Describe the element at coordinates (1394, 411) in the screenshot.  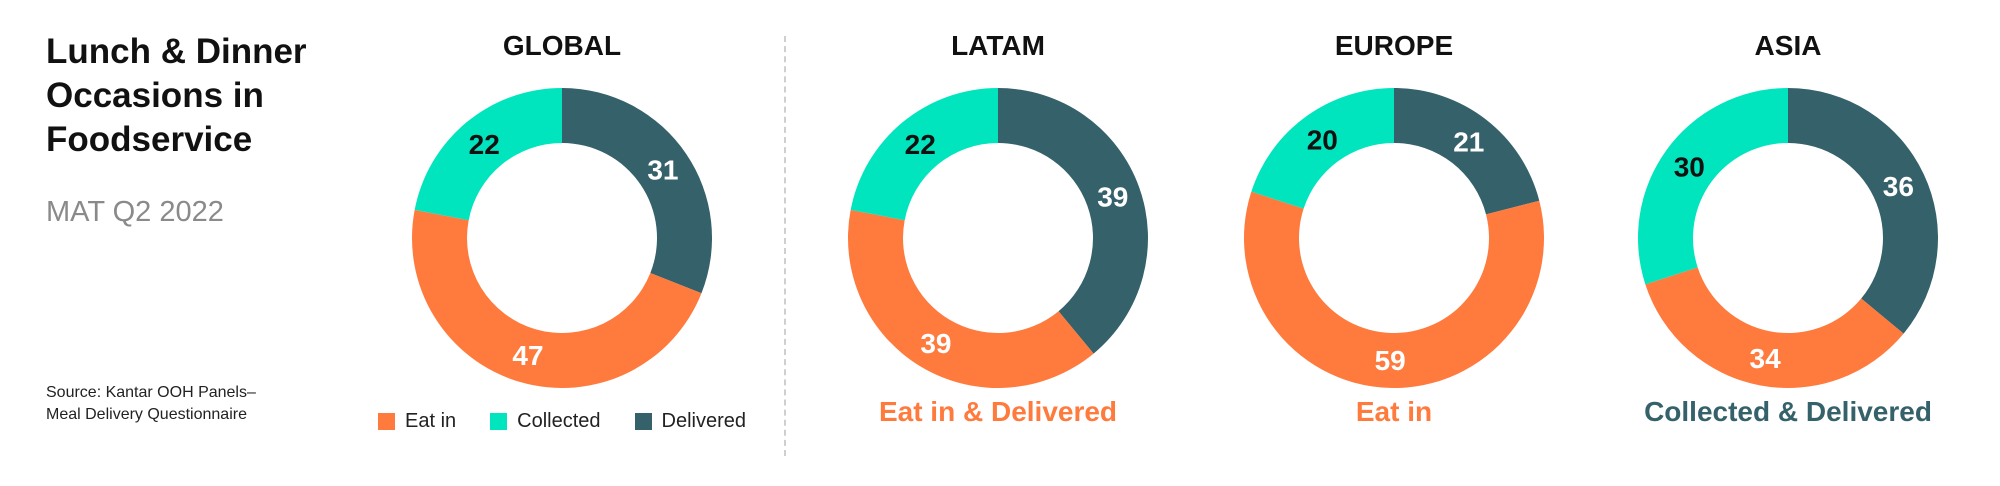
I see `caption-europe: Eat in` at that location.